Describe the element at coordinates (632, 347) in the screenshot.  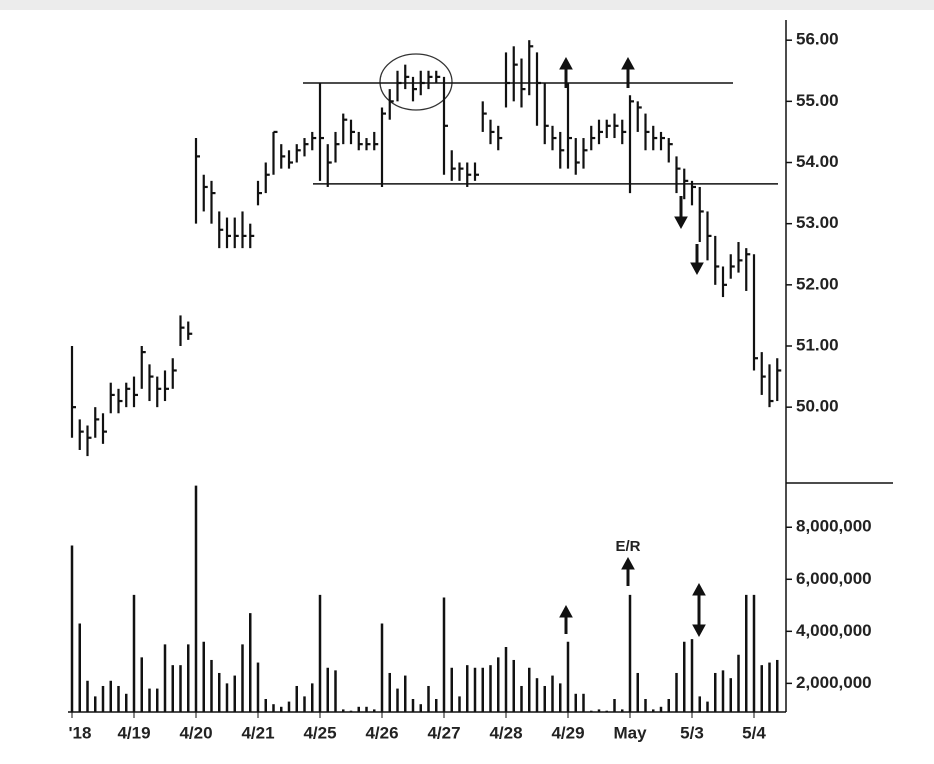
I see `arrows` at that location.